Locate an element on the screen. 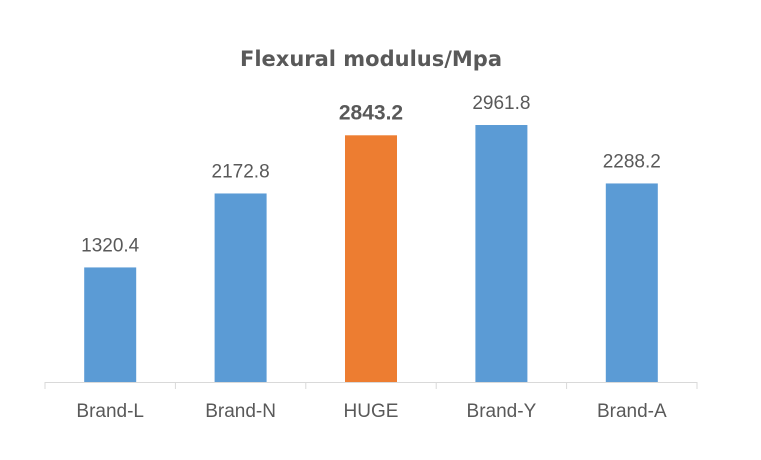 This screenshot has height=460, width=761. bar-huge is located at coordinates (371, 258).